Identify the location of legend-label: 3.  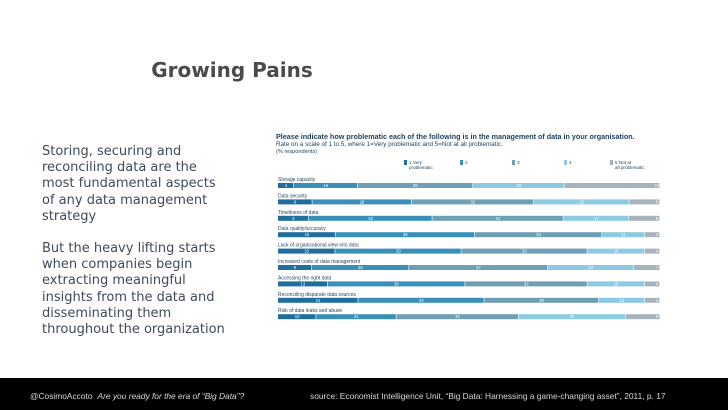
(518, 162).